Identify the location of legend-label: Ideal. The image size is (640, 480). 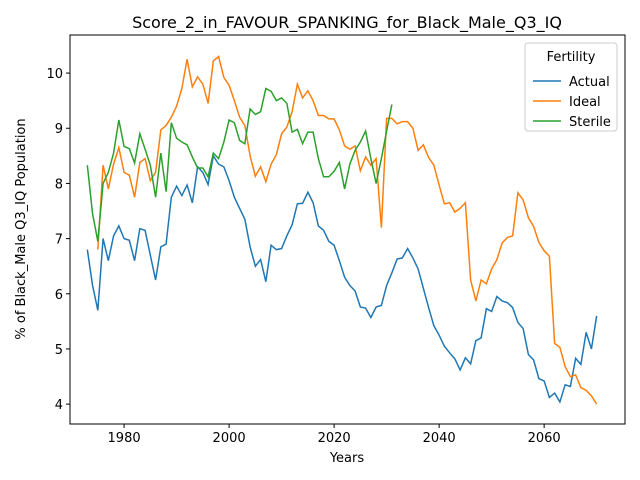
(585, 102).